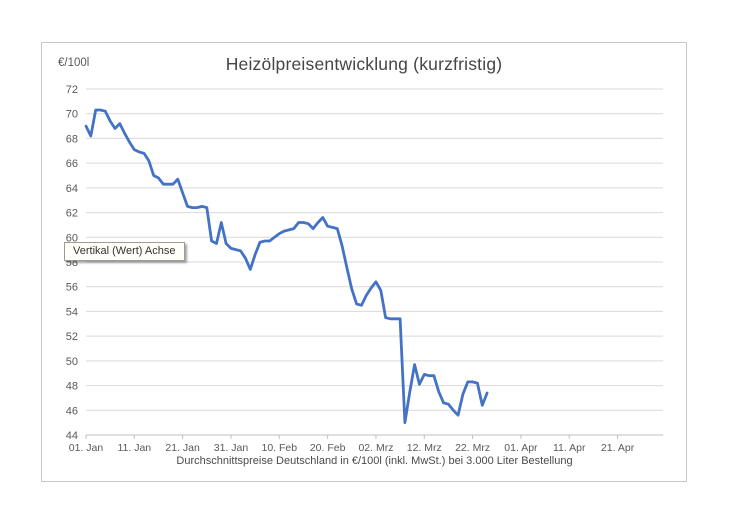 Image resolution: width=732 pixels, height=524 pixels. What do you see at coordinates (134, 448) in the screenshot?
I see `svg-text: 11. Jan` at bounding box center [134, 448].